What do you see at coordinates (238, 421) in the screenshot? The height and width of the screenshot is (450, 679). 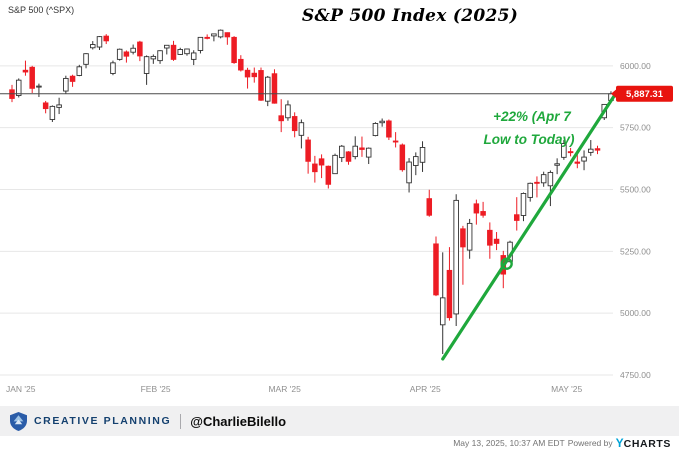 I see `author-handle: @CharlieBilello` at bounding box center [238, 421].